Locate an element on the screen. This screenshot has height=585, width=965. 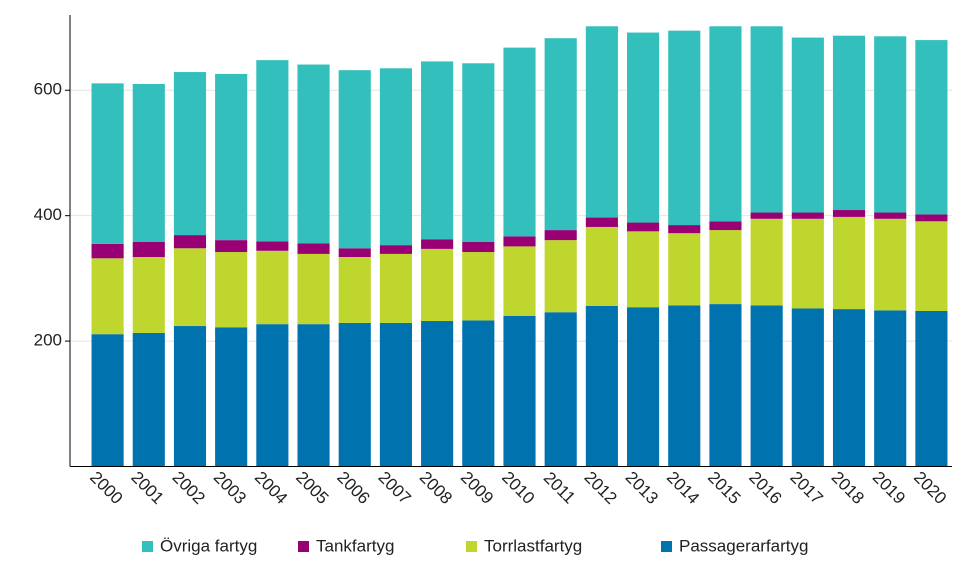
x-tick-label: 2013 is located at coordinates (642, 488).